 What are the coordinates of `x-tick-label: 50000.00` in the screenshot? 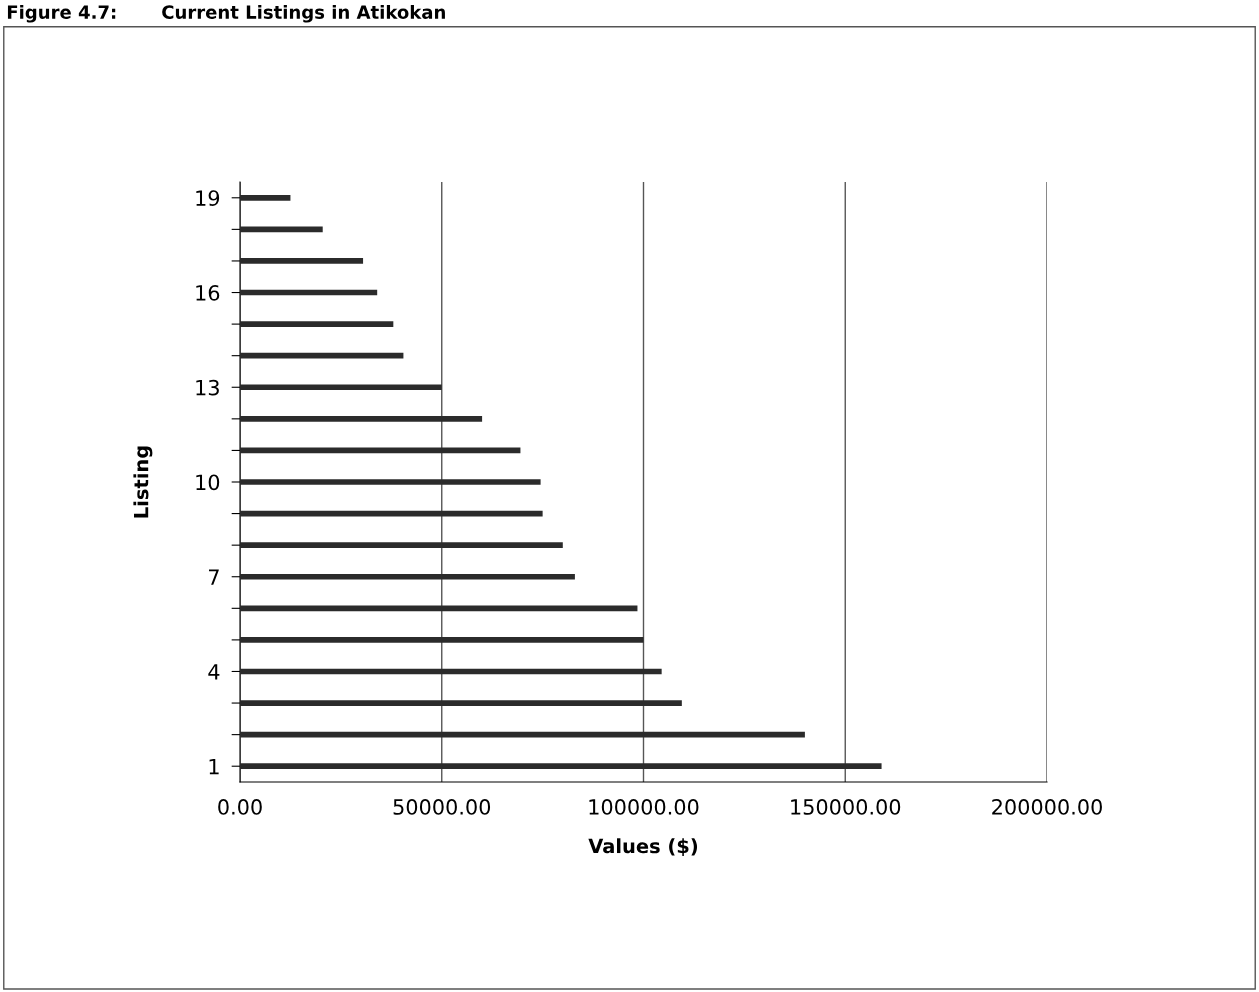 It's located at (442, 807).